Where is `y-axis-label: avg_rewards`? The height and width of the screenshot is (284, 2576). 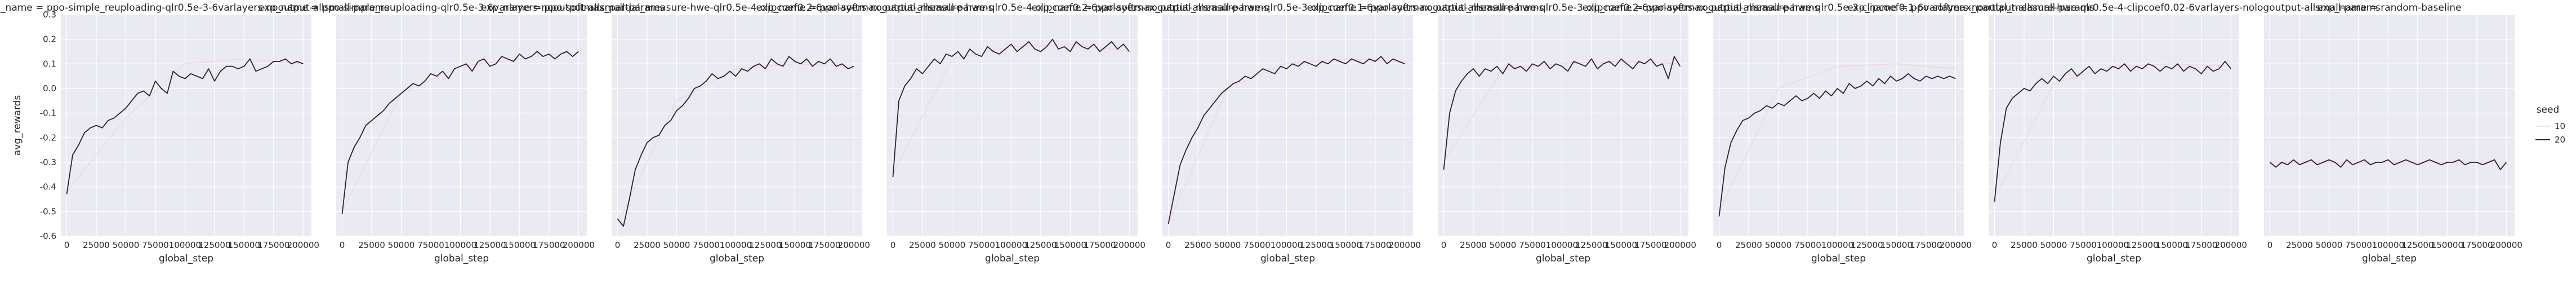 y-axis-label: avg_rewards is located at coordinates (17, 125).